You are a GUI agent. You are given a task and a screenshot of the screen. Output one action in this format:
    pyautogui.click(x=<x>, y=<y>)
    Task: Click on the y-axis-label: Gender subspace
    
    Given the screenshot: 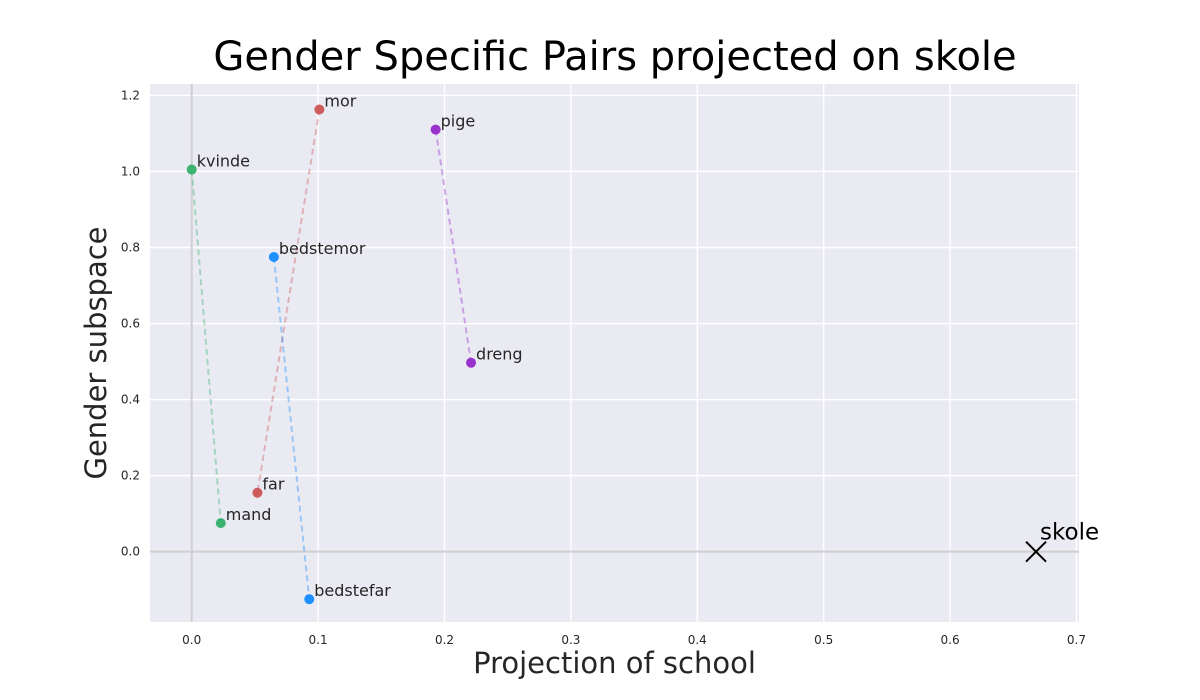 What is the action you would take?
    pyautogui.click(x=96, y=353)
    